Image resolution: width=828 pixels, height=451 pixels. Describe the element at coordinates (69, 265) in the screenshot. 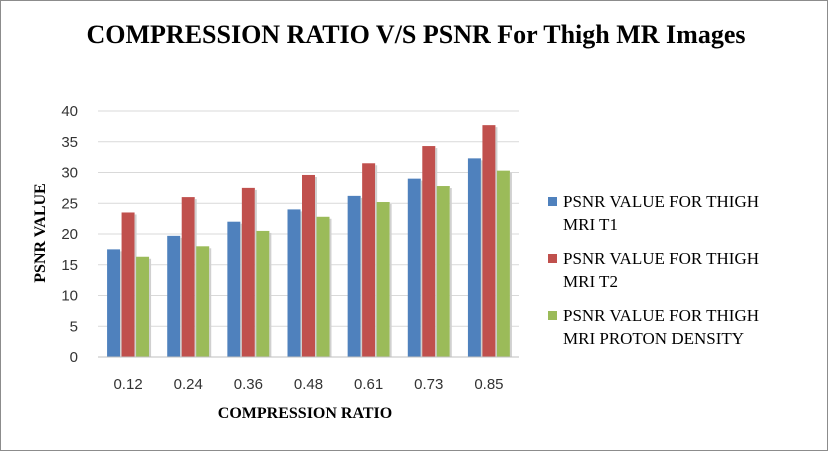

I see `y-tick-label: 15` at that location.